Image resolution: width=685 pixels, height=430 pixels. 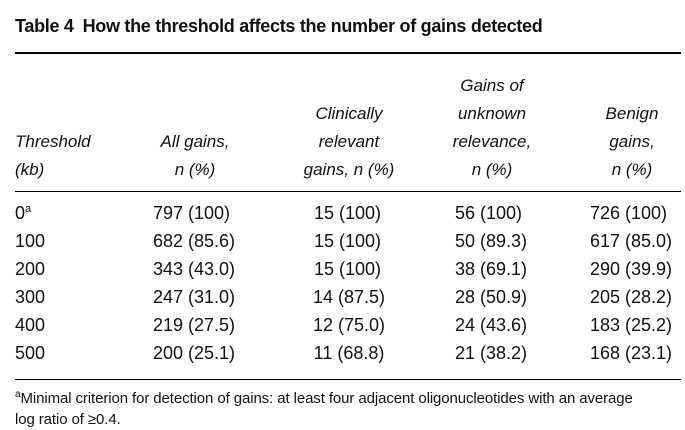 What do you see at coordinates (30, 269) in the screenshot?
I see `cell-threshold: 200` at bounding box center [30, 269].